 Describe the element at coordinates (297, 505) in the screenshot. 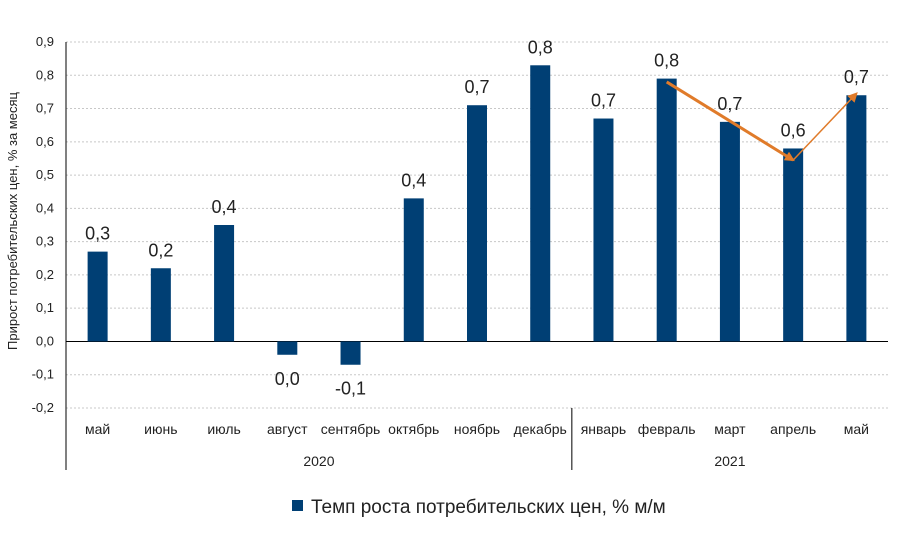

I see `legend-swatch` at that location.